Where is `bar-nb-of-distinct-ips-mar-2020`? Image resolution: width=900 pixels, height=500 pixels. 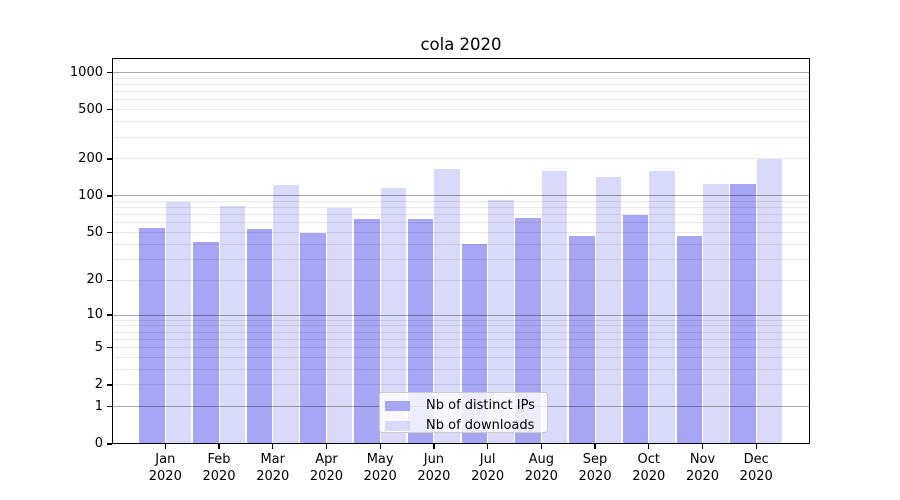
bar-nb-of-distinct-ips-mar-2020 is located at coordinates (259, 336).